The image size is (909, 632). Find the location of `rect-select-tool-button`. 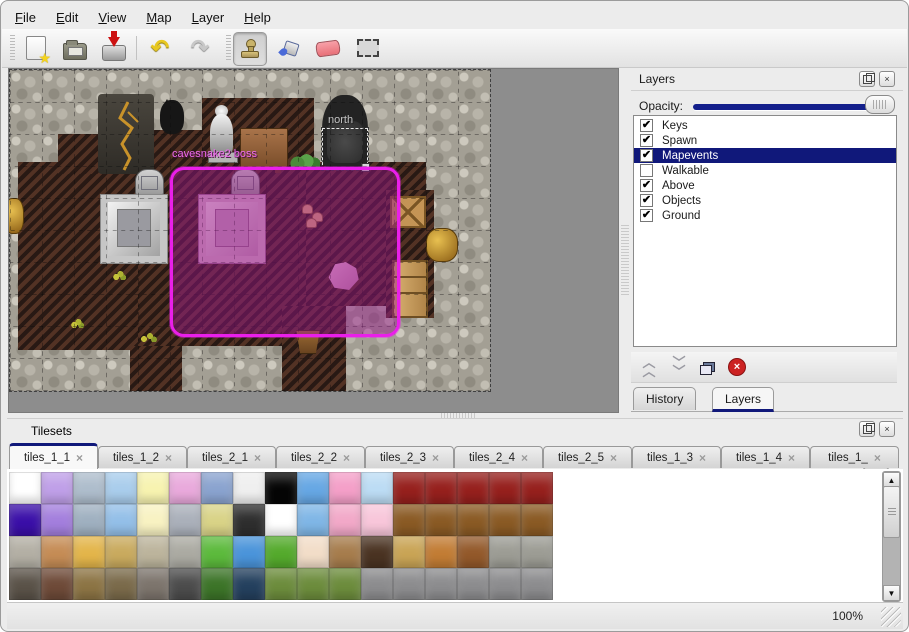

rect-select-tool-button is located at coordinates (368, 48).